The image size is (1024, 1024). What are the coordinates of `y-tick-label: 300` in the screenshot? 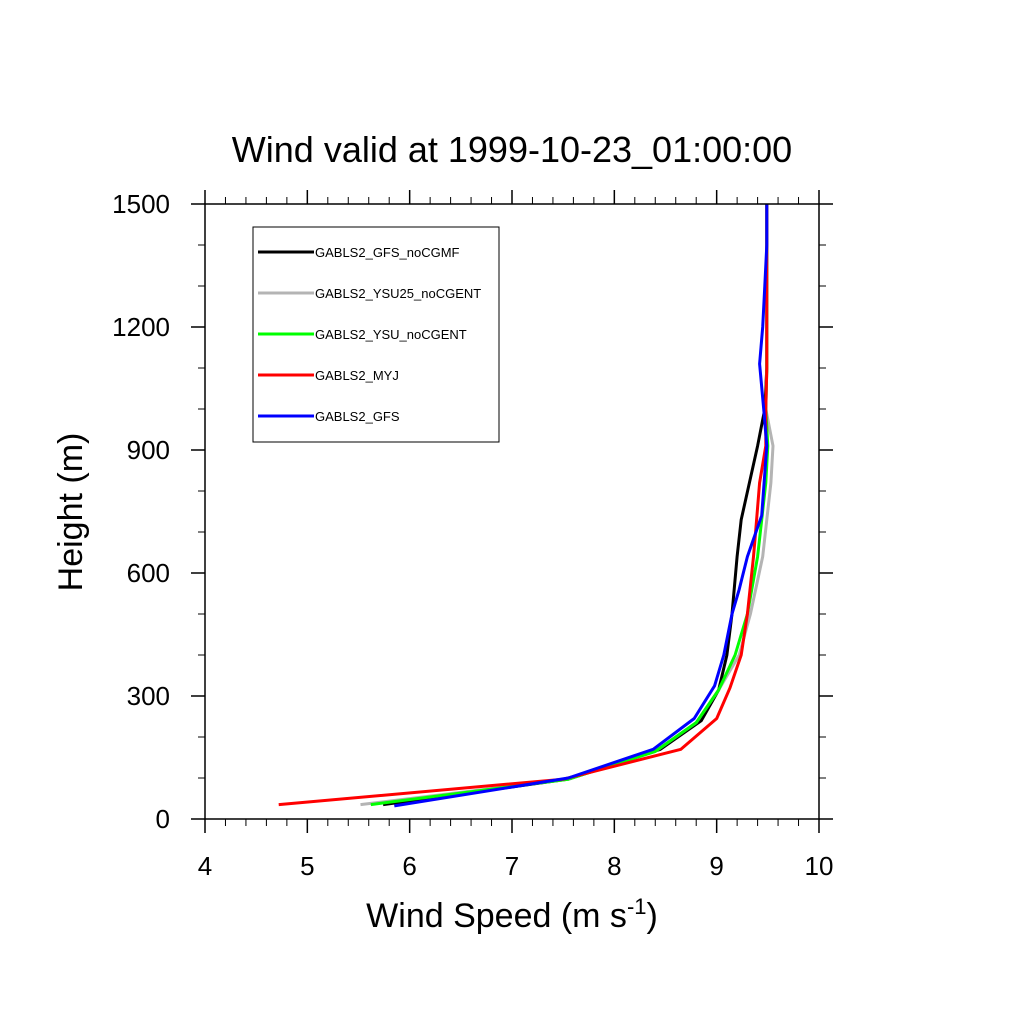 It's located at (148, 696).